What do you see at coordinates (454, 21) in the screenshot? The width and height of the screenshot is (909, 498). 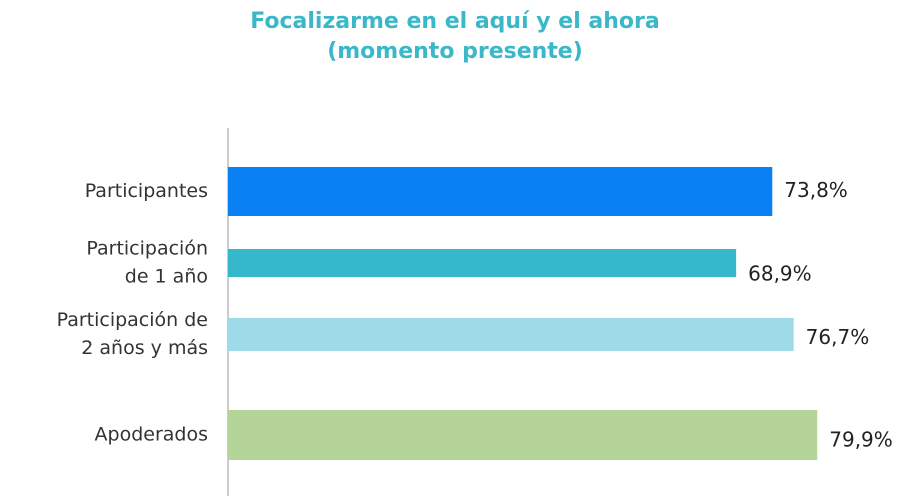 I see `chart-title: Focalizarme en el aquí y el ahora` at bounding box center [454, 21].